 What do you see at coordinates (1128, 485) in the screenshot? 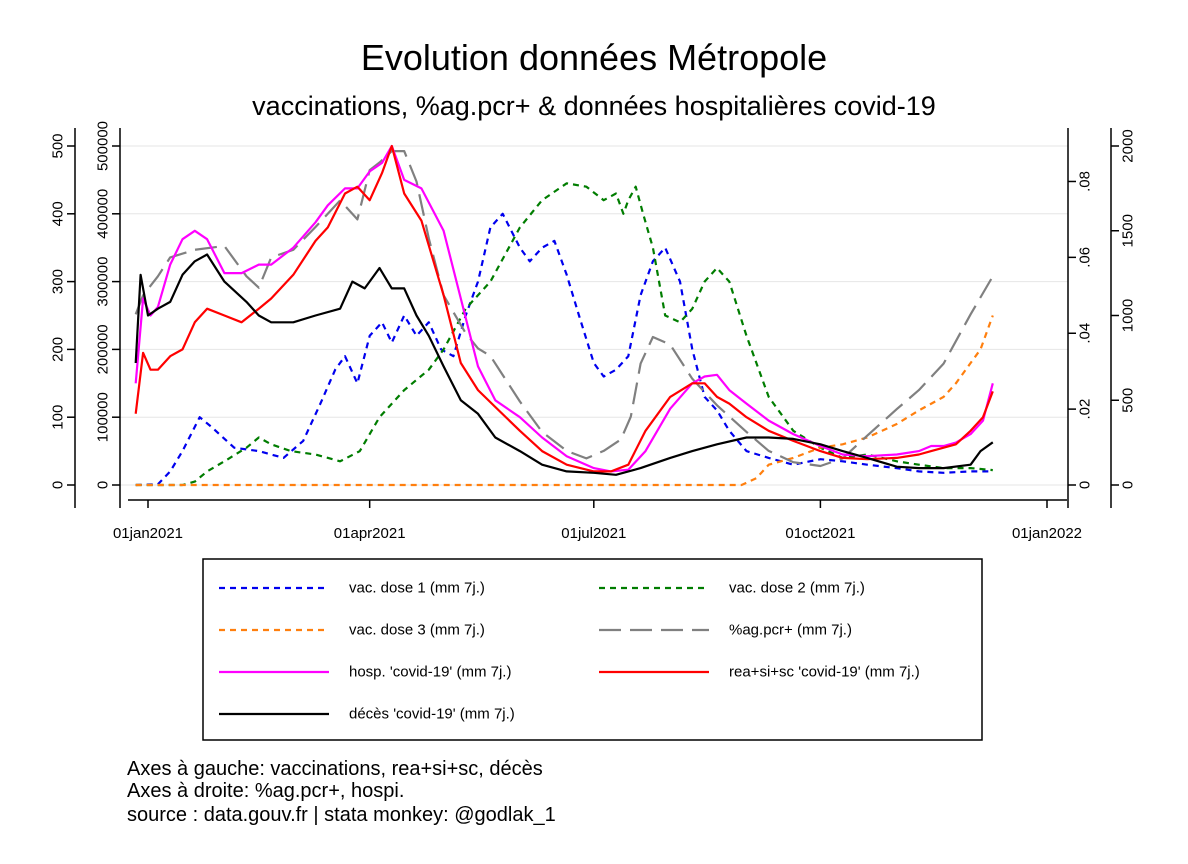
I see `right_outer-tick-label: 0` at bounding box center [1128, 485].